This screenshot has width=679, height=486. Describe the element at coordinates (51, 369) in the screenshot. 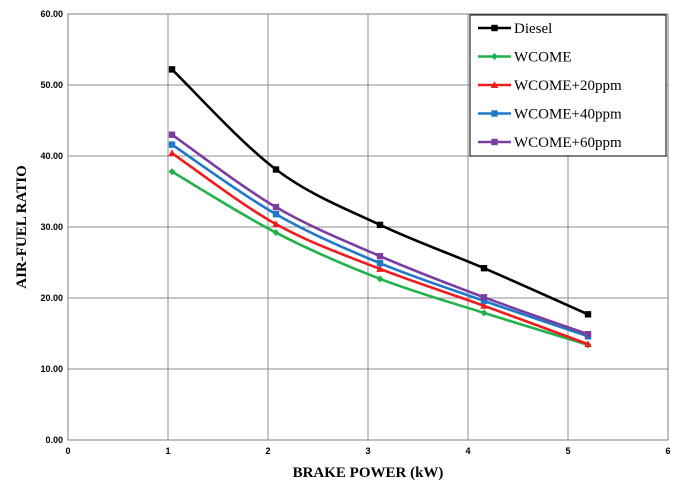

I see `y-tick-label: 10.00` at that location.